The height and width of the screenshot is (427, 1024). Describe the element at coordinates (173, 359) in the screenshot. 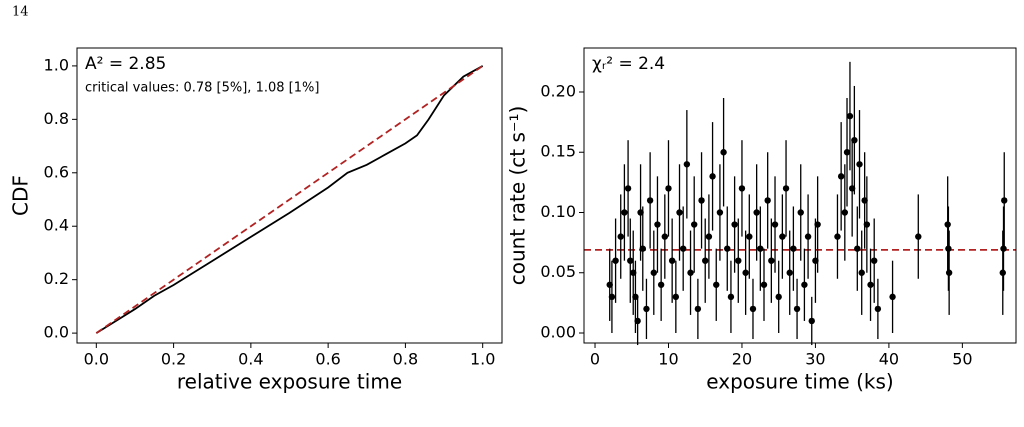

I see `x-tick-label: 0.2` at that location.